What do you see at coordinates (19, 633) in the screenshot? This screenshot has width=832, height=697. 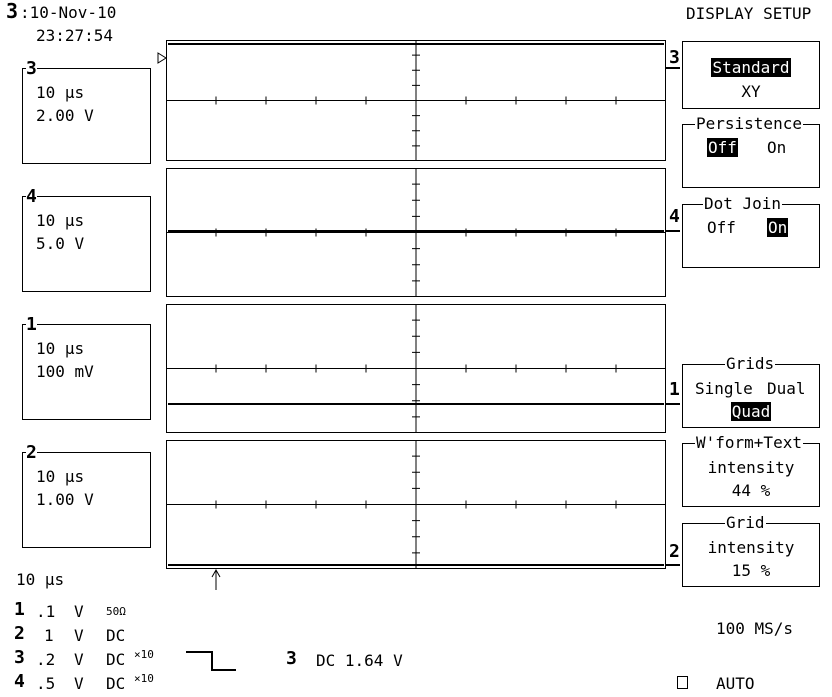 I see `summary-num: 2` at bounding box center [19, 633].